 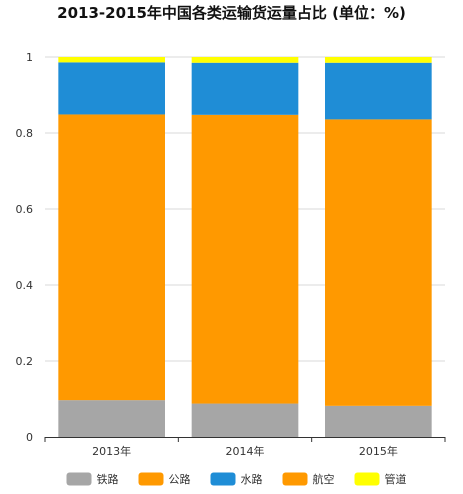 I want to click on legend: 铁路 公路 水路 航空 管道, so click(x=236, y=479).